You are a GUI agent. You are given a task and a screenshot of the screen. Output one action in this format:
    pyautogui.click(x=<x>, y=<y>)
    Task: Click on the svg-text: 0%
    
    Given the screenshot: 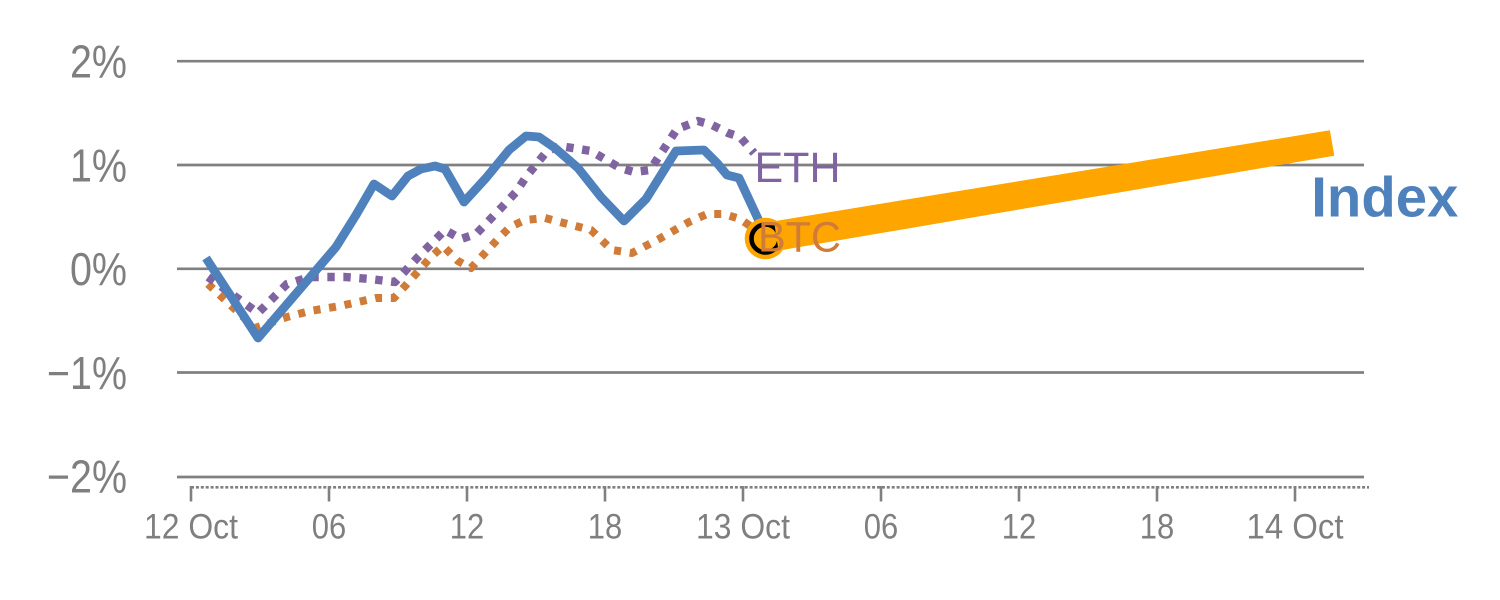 What is the action you would take?
    pyautogui.click(x=98, y=269)
    